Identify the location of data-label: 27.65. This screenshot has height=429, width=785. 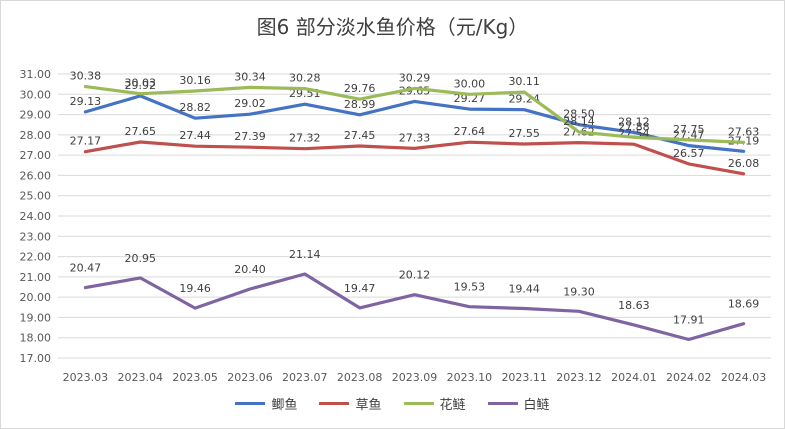
(141, 131).